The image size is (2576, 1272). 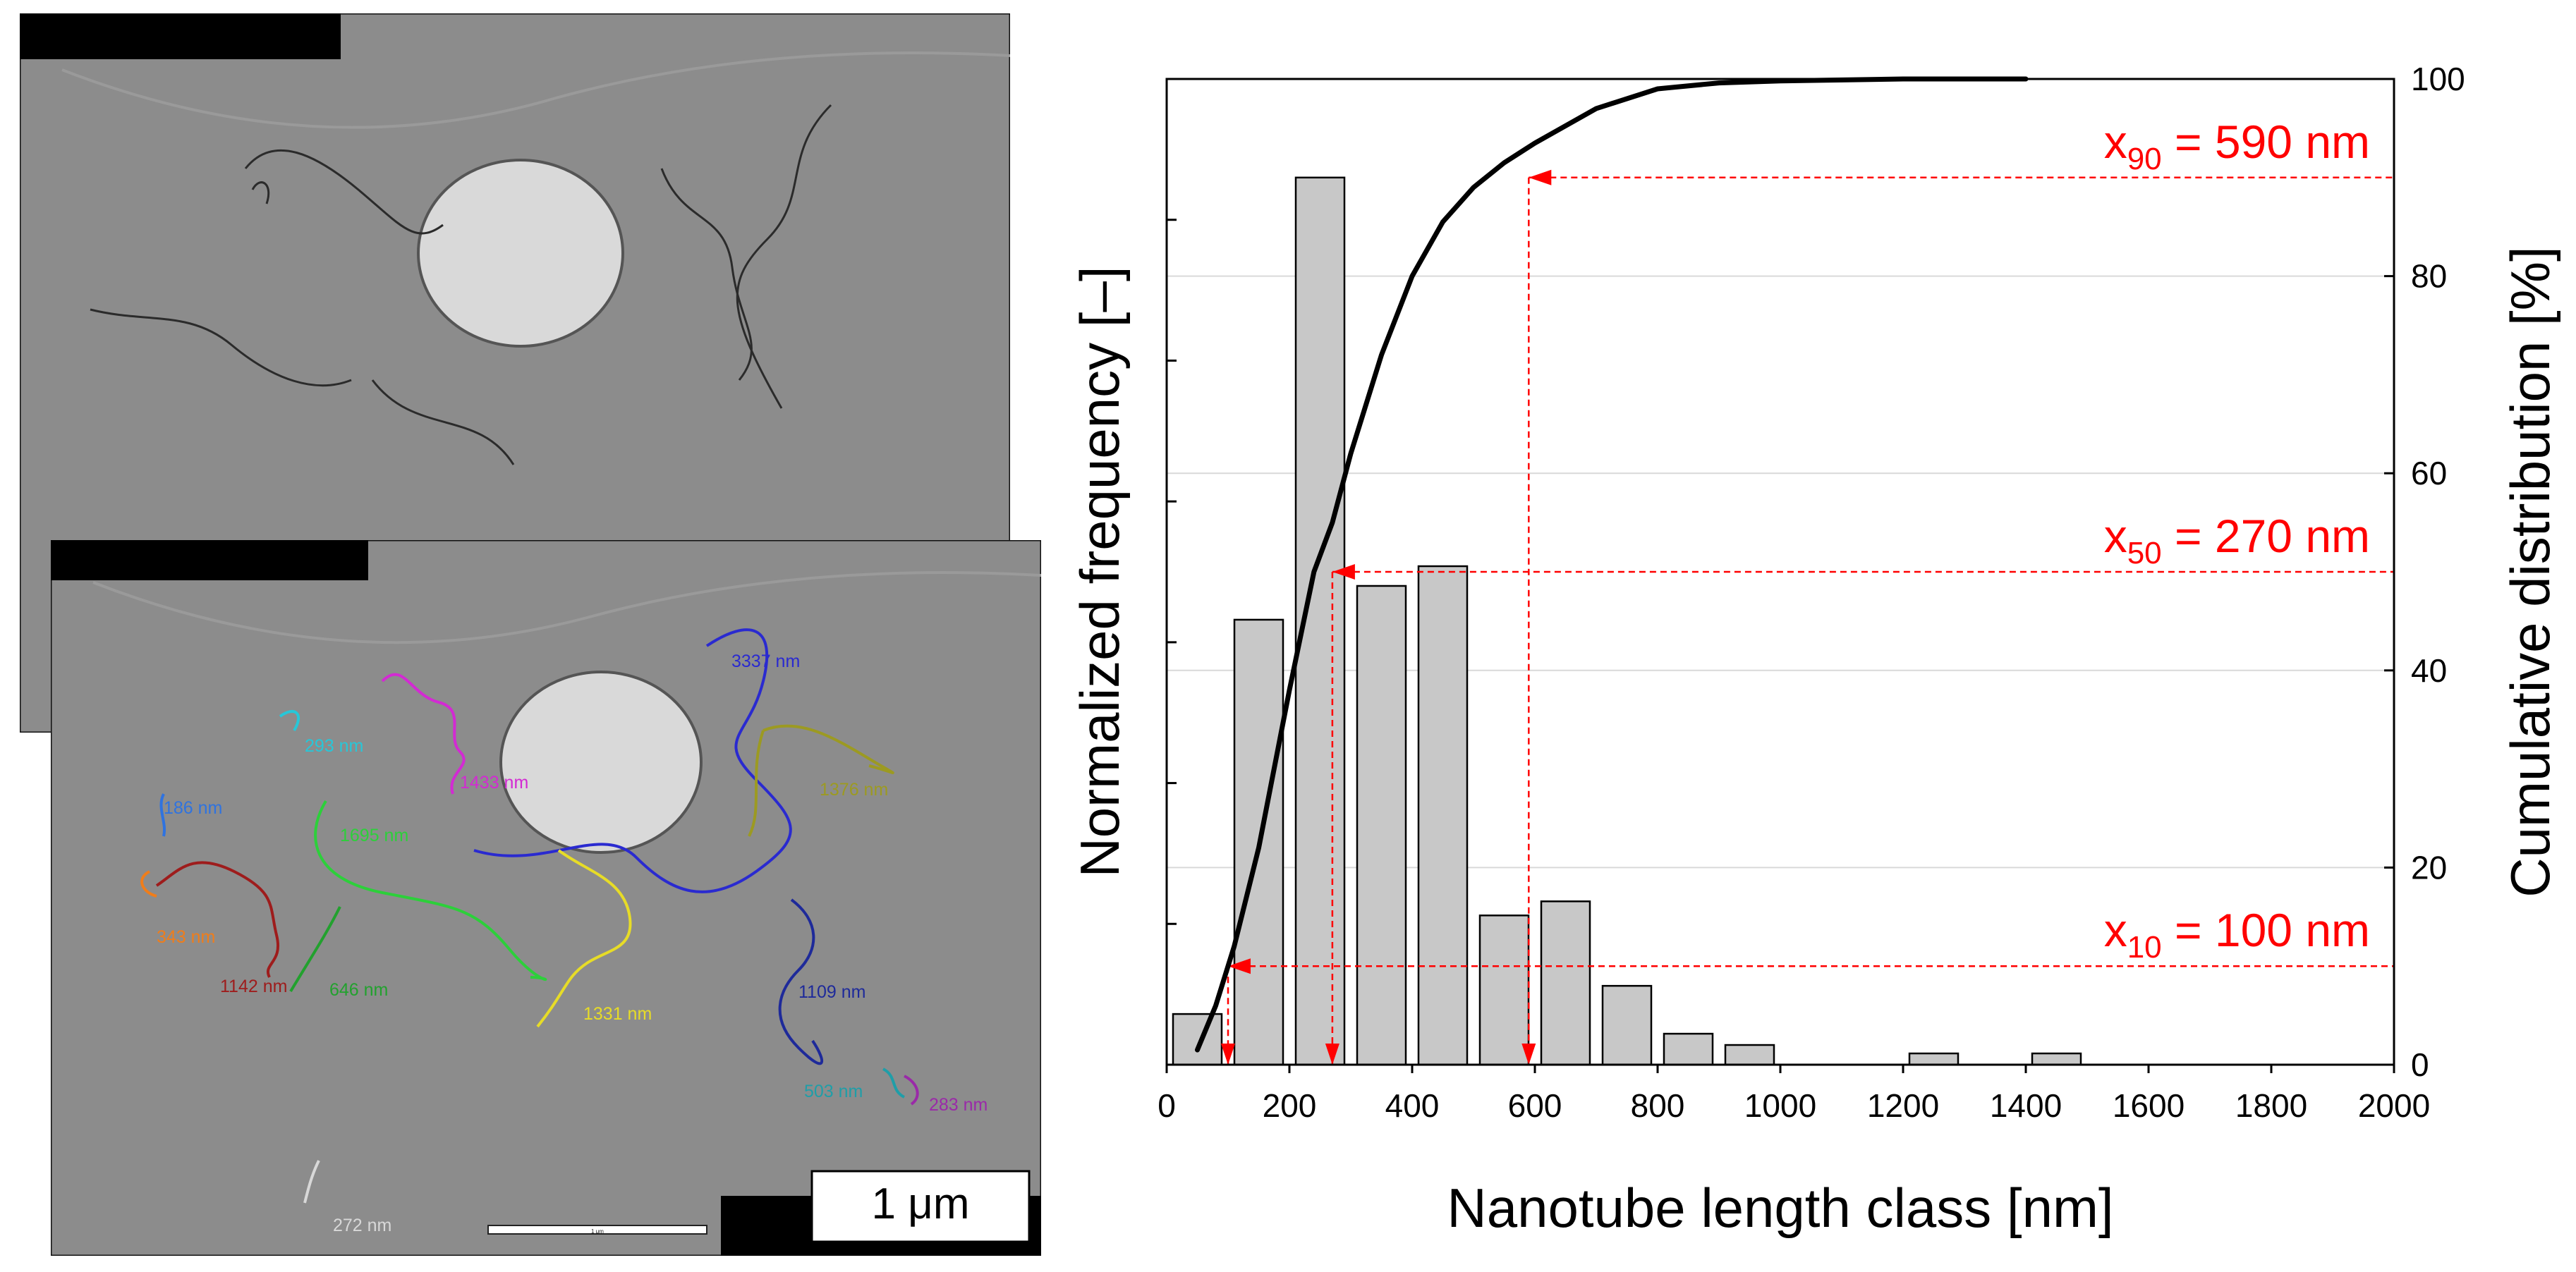 I want to click on length-label-283: 283 nm, so click(x=958, y=1105).